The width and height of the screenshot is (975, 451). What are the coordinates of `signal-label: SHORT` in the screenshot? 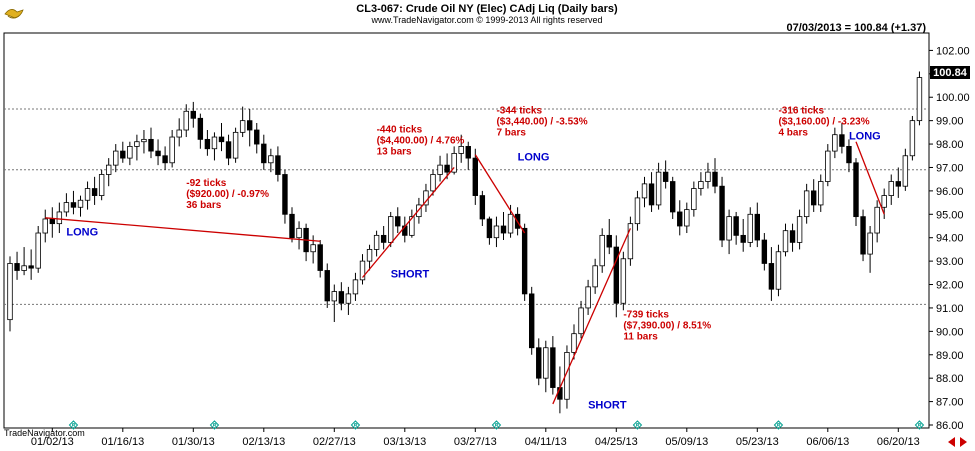 It's located at (410, 275).